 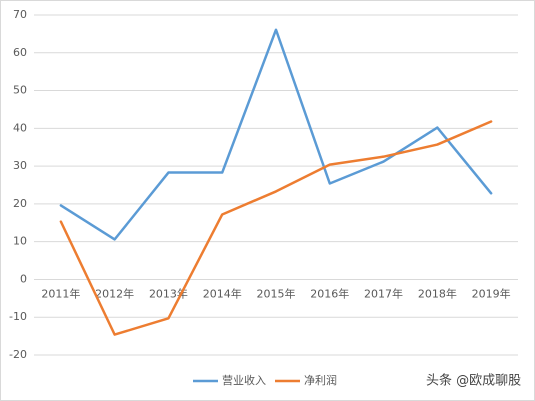 What do you see at coordinates (222, 293) in the screenshot?
I see `x-tick-label: 2014年` at bounding box center [222, 293].